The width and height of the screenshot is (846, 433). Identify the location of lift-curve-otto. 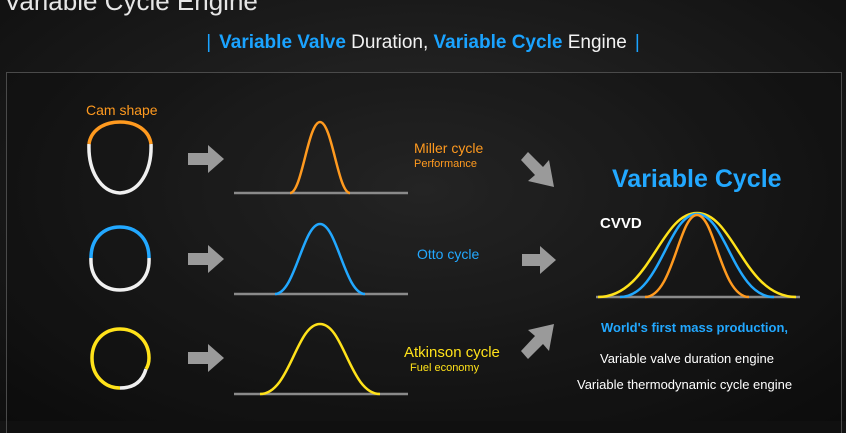
(321, 259).